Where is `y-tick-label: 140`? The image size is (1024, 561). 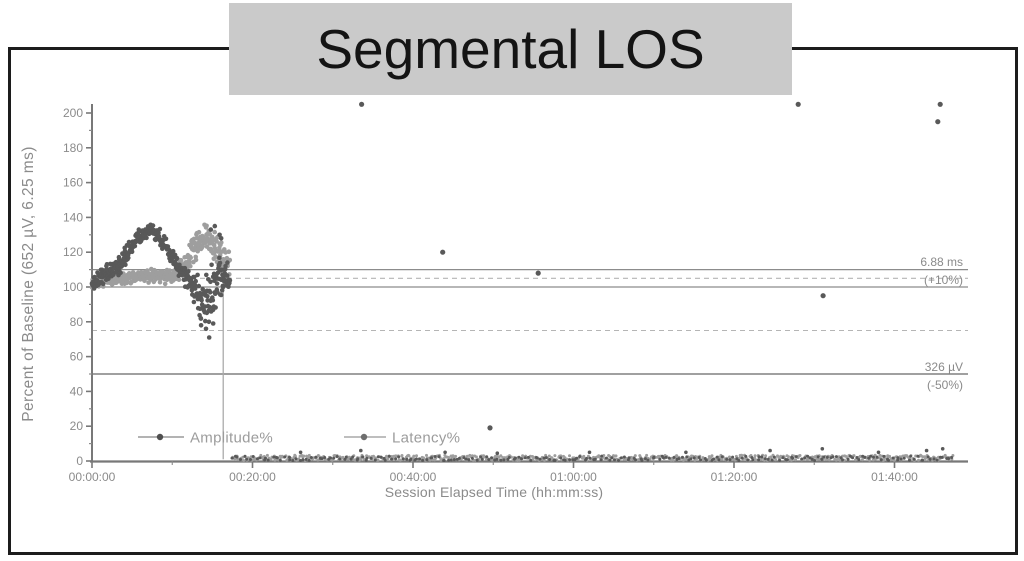
y-tick-label: 140 is located at coordinates (73, 217).